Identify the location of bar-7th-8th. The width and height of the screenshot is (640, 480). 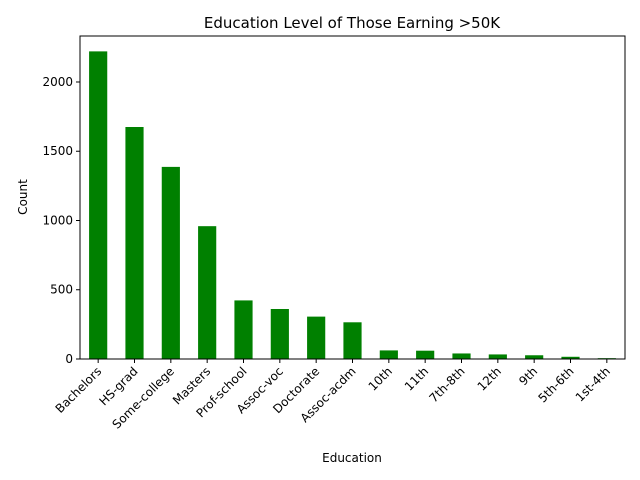
(461, 356).